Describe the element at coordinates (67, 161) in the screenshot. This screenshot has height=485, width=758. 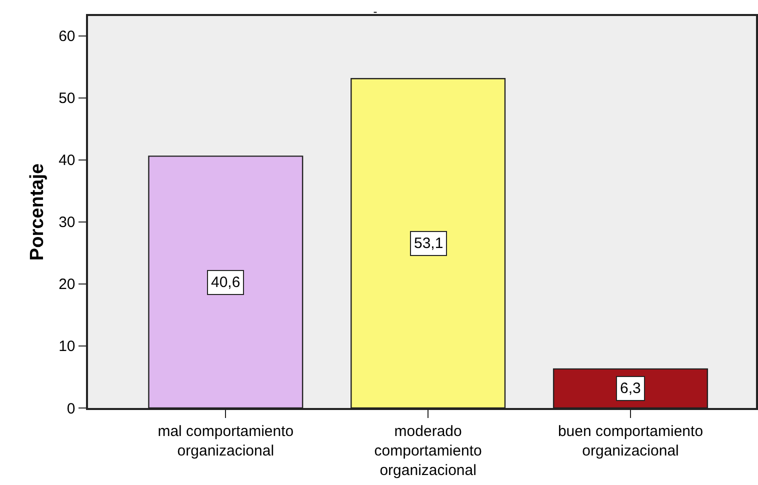
I see `y-tick-label: 40` at that location.